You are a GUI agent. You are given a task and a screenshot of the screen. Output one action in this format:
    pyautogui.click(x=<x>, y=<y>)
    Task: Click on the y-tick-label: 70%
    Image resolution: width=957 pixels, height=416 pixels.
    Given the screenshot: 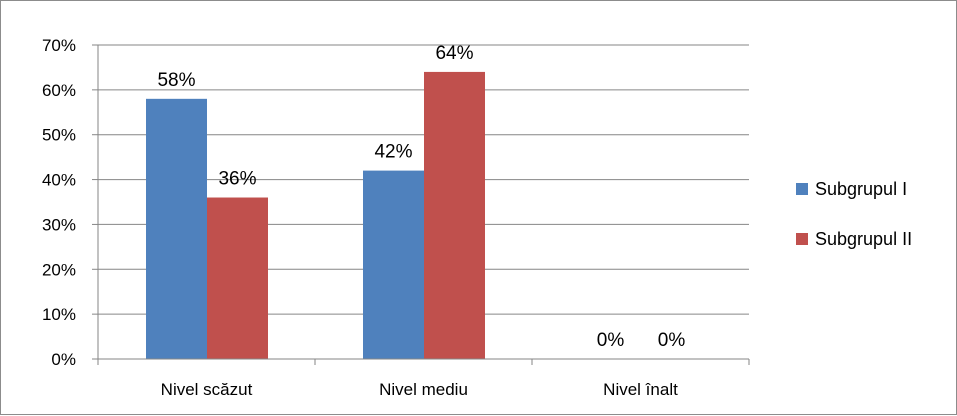 What is the action you would take?
    pyautogui.click(x=59, y=45)
    